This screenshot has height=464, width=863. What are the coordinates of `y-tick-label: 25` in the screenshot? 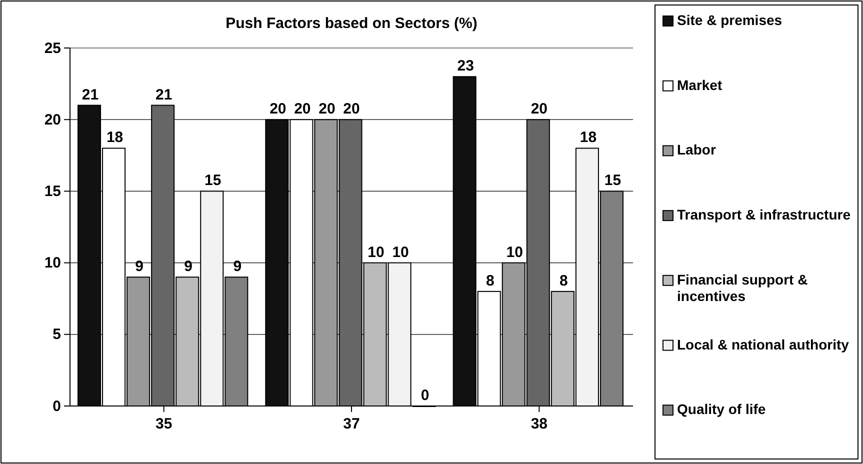 It's located at (52, 48).